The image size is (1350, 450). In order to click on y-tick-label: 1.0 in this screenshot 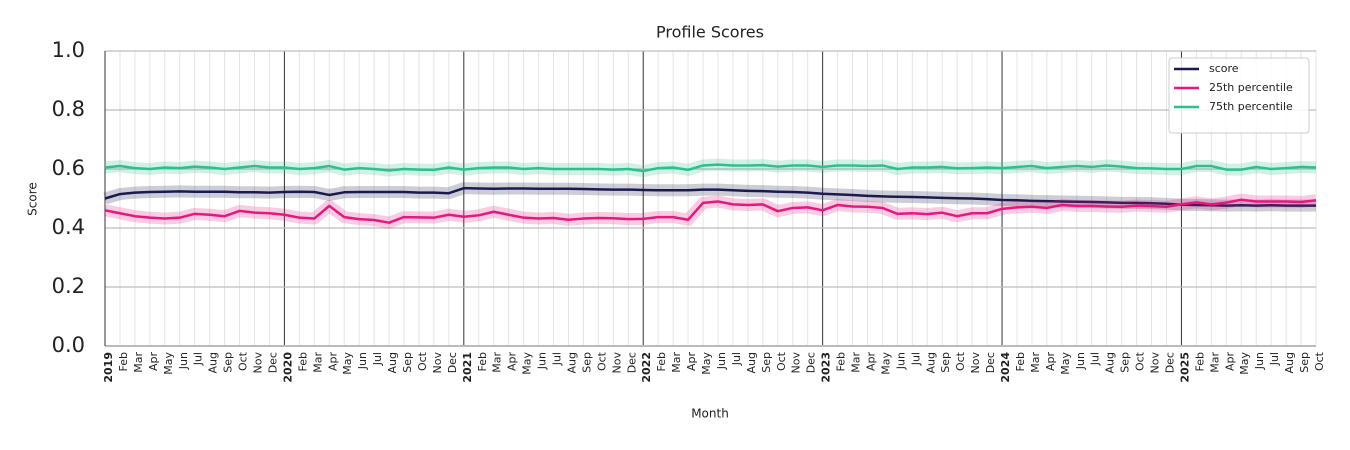, I will do `click(68, 50)`.